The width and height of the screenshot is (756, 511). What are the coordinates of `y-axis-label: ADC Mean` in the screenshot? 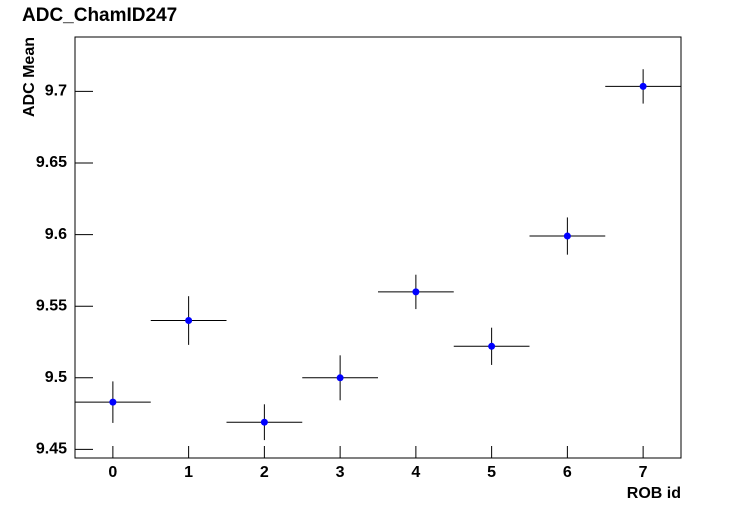 It's located at (29, 77).